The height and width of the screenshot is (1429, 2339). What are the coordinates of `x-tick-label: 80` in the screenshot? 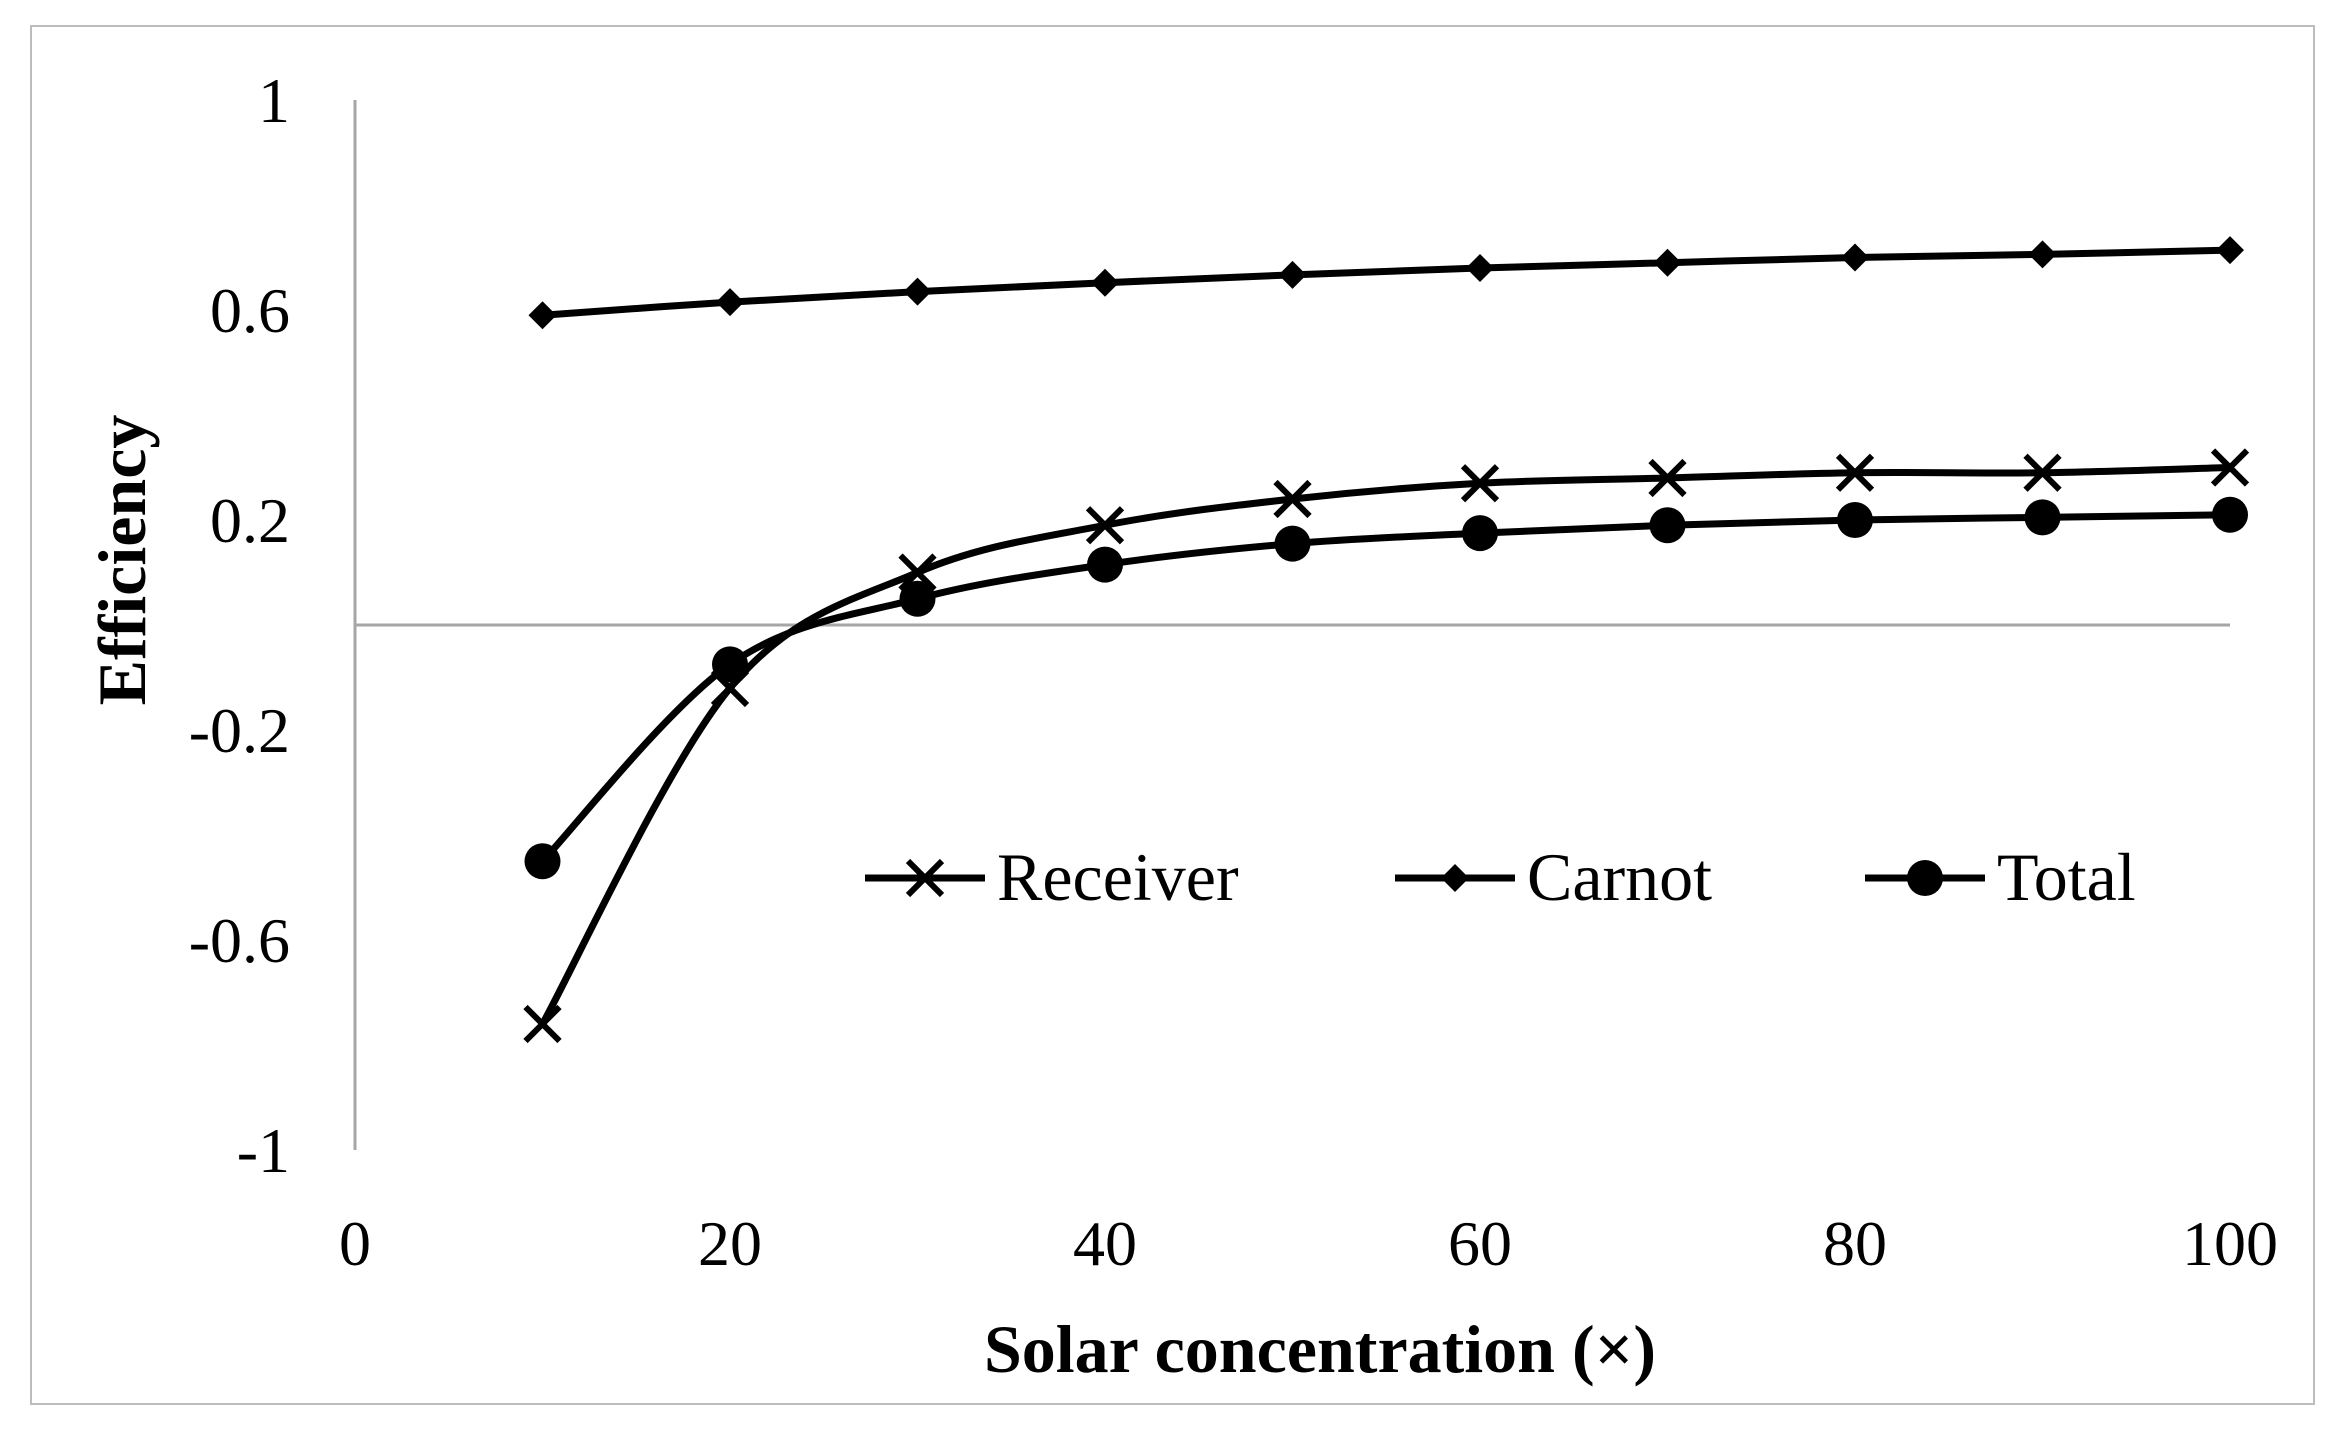 It's located at (1855, 1243).